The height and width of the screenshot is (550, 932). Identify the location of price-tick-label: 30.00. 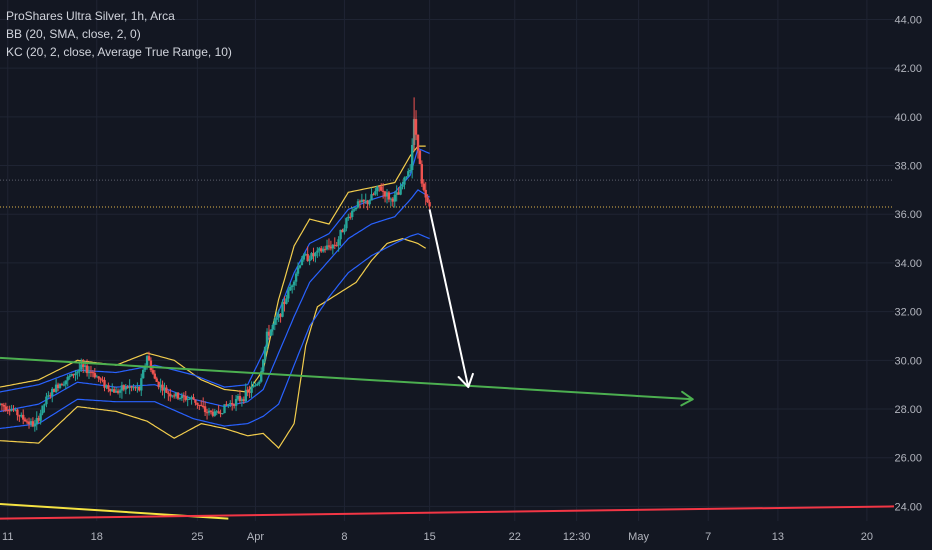
(908, 361).